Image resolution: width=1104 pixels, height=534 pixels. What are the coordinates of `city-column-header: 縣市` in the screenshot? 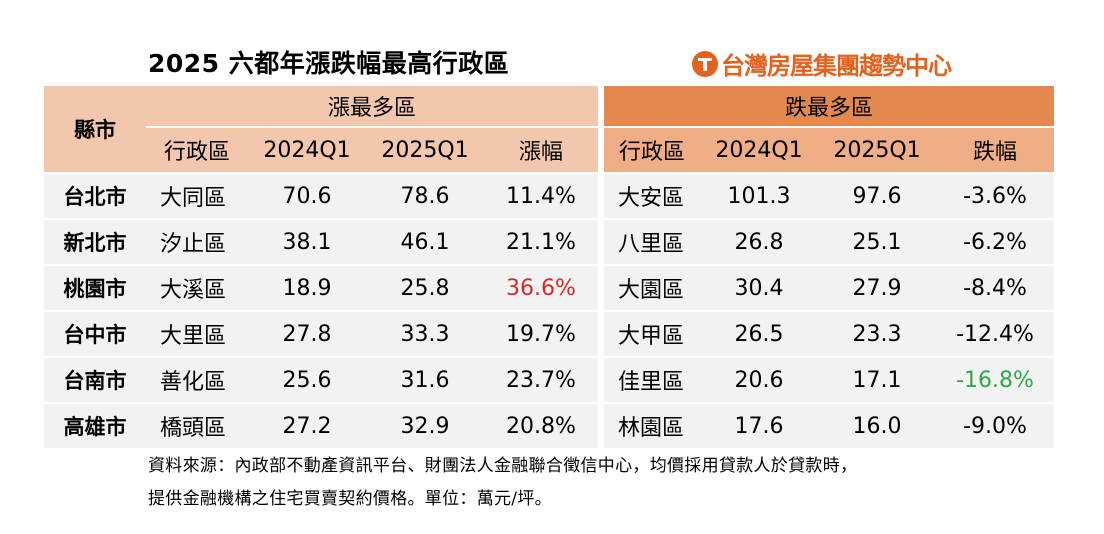 It's located at (95, 129).